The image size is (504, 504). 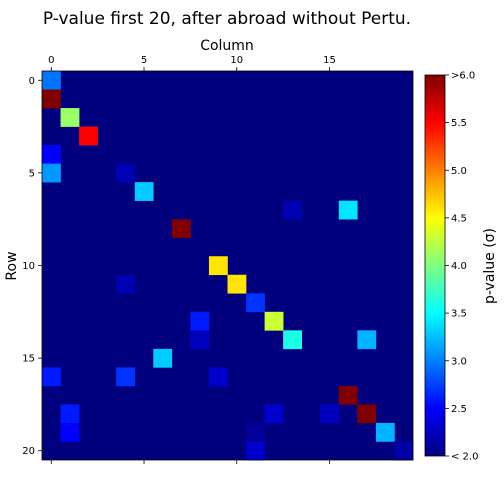 I want to click on x-tick-label: 0, so click(x=51, y=60).